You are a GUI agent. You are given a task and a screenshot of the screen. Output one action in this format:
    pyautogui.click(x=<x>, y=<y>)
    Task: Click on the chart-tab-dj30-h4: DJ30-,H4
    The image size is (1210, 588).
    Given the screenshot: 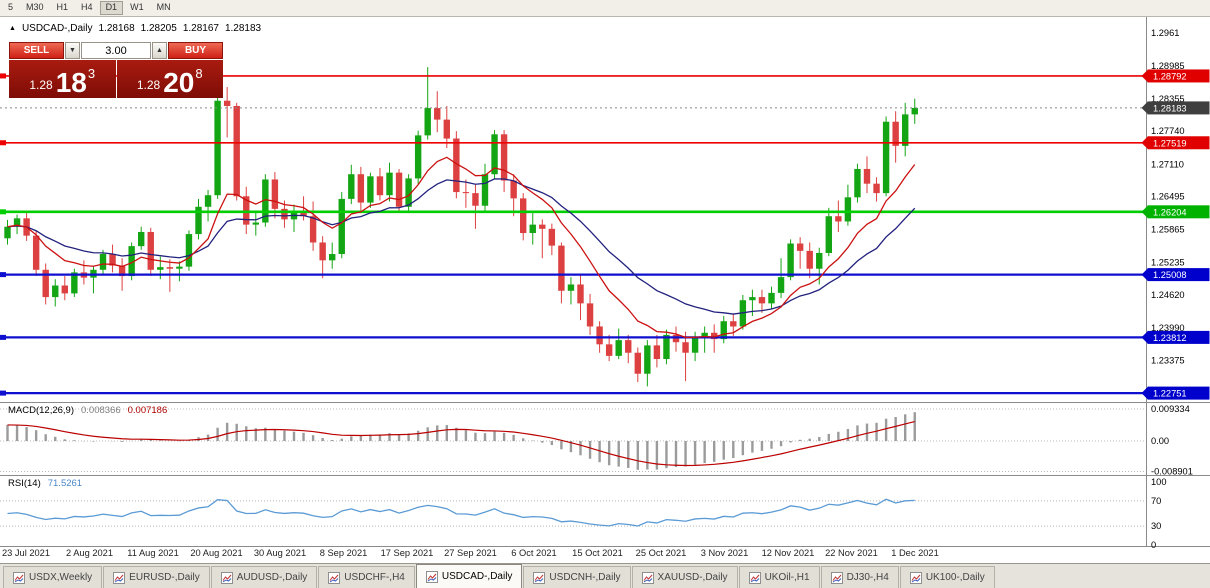 What is the action you would take?
    pyautogui.click(x=859, y=577)
    